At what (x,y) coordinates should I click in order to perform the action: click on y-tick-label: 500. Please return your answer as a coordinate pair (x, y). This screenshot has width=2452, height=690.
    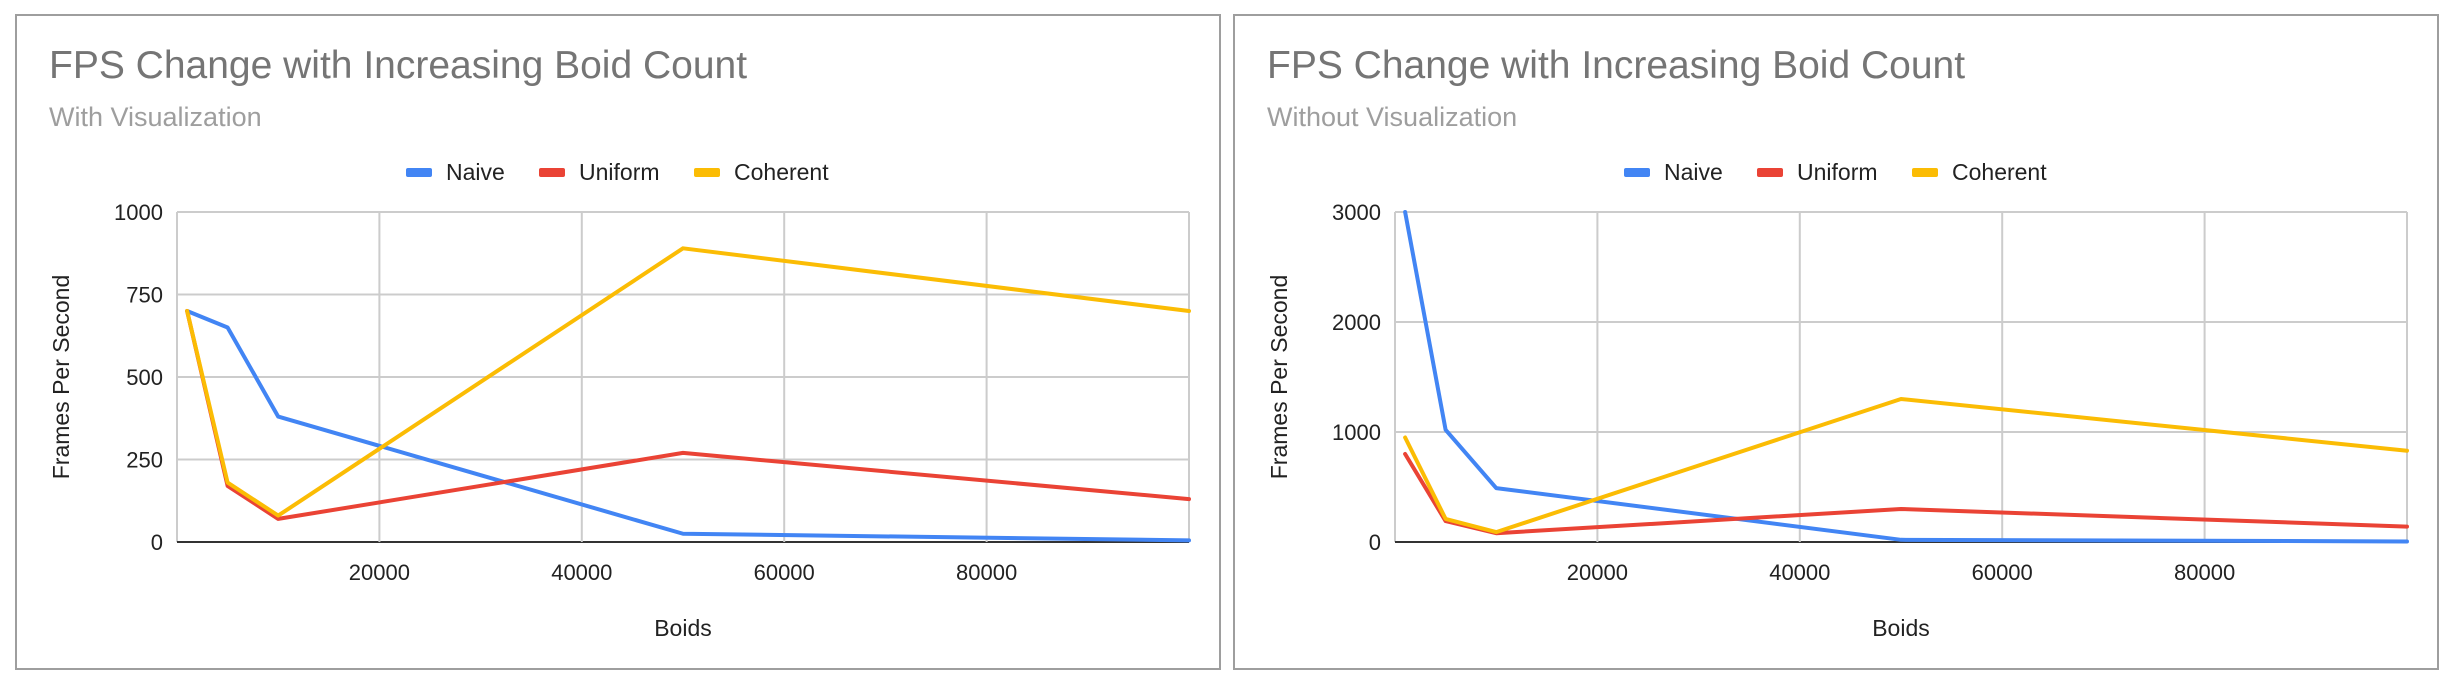
    Looking at the image, I should click on (144, 377).